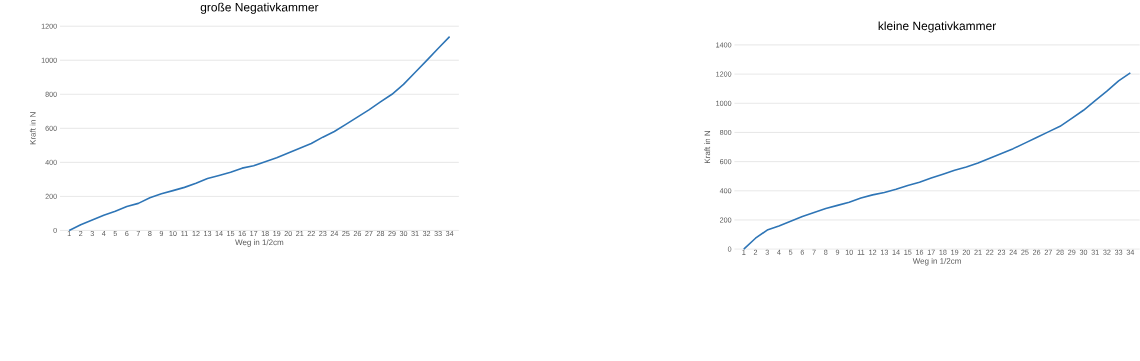 The height and width of the screenshot is (361, 1140). What do you see at coordinates (937, 27) in the screenshot?
I see `chart-title: kleine Negativkammer` at bounding box center [937, 27].